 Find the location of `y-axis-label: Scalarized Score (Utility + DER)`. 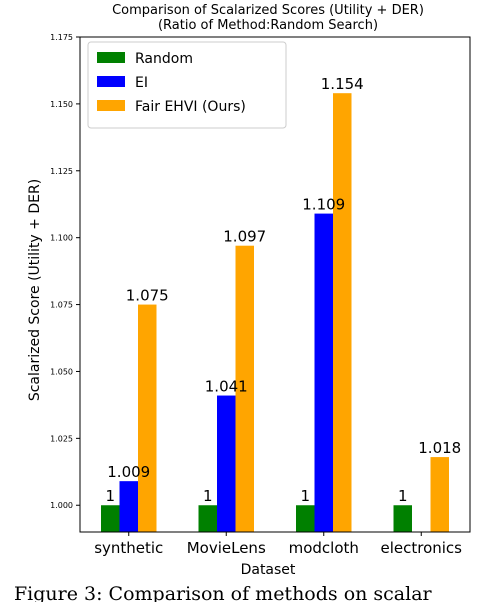

y-axis-label: Scalarized Score (Utility + DER) is located at coordinates (35, 290).